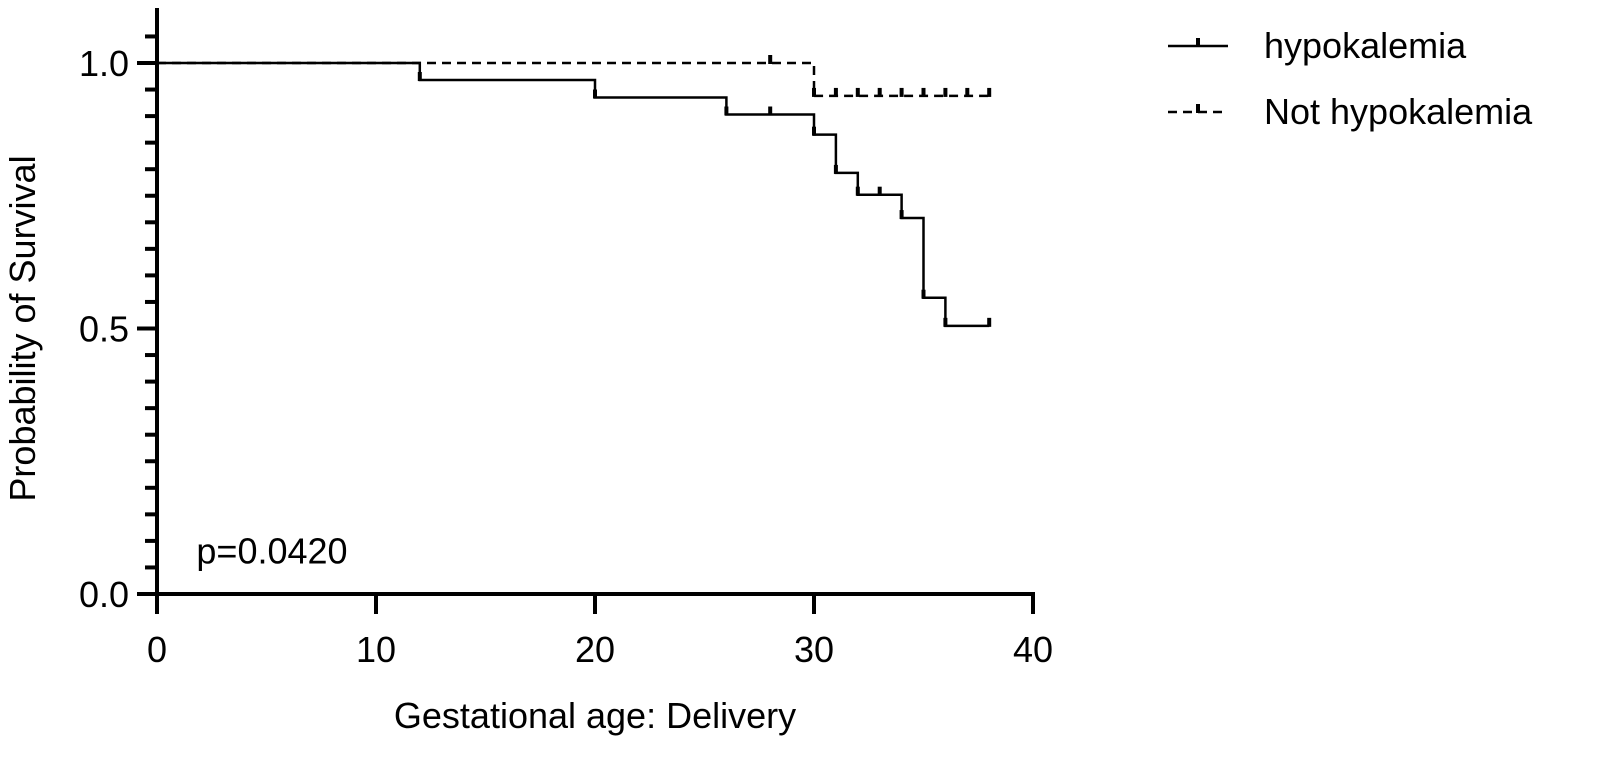 The height and width of the screenshot is (764, 1611). I want to click on p-value-annotation: p=0.0420, so click(271, 551).